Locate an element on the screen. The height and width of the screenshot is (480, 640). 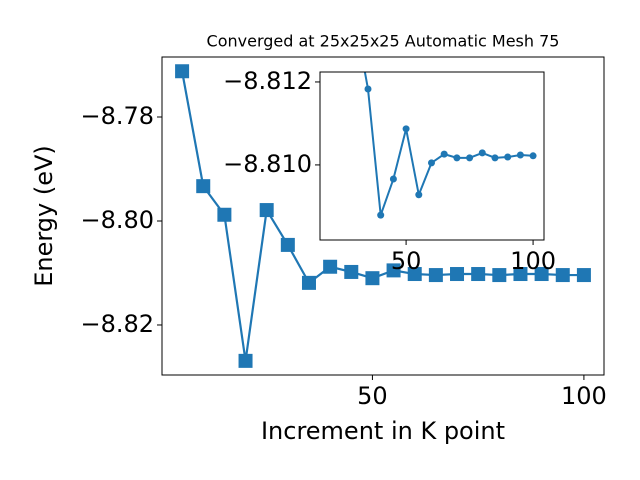
chart-title: Converged at 25x25x25 Automatic Mesh 75 is located at coordinates (383, 41).